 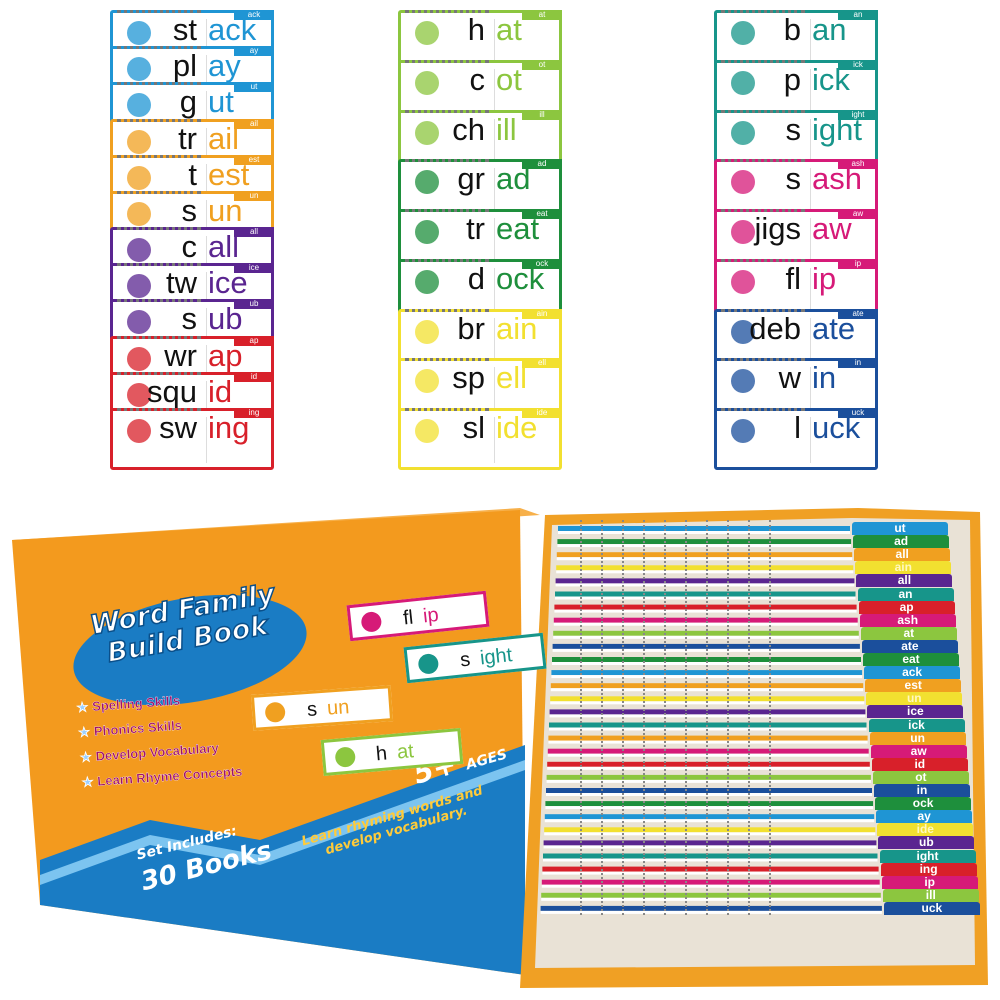 I want to click on word-onset: br, so click(x=471, y=328).